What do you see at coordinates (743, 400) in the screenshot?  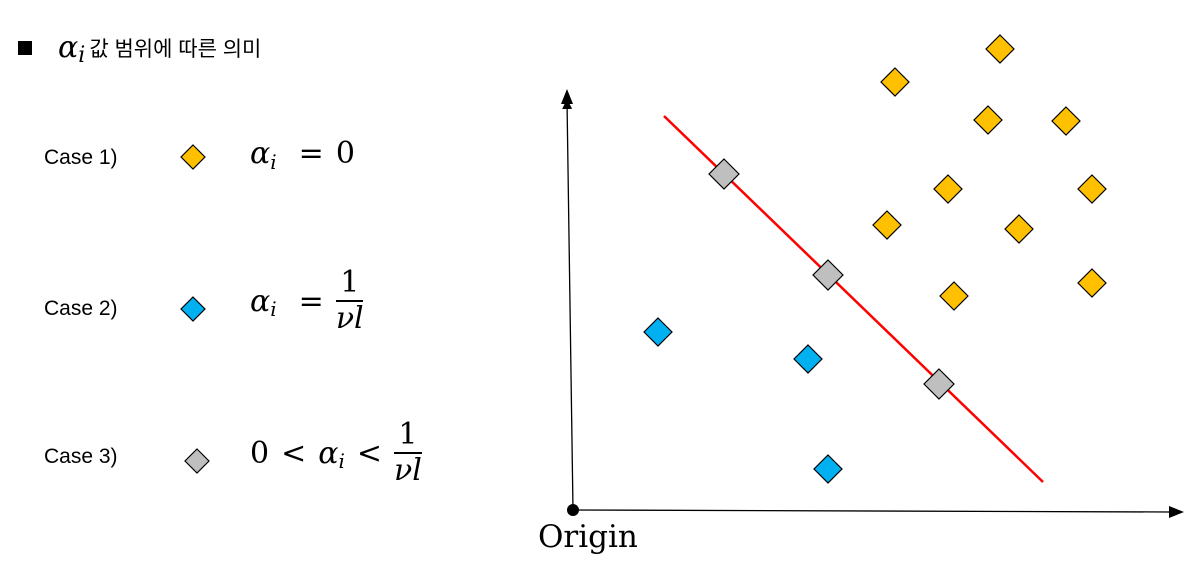 I see `blue-points` at bounding box center [743, 400].